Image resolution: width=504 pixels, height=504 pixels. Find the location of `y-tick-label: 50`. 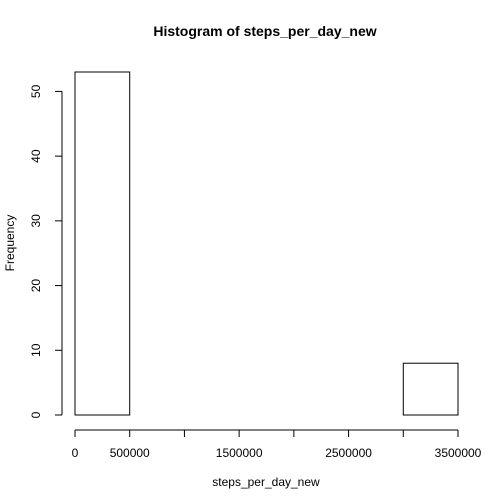

y-tick-label: 50 is located at coordinates (36, 91).